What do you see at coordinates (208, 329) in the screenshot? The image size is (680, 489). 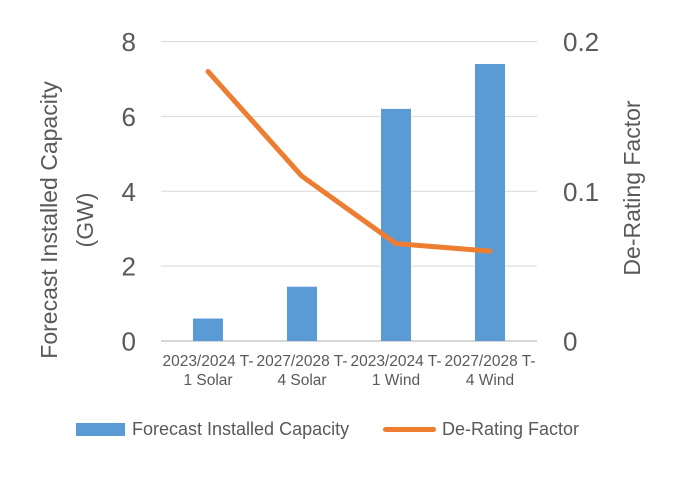 I see `bar-2023-2024-t-1-solar` at bounding box center [208, 329].